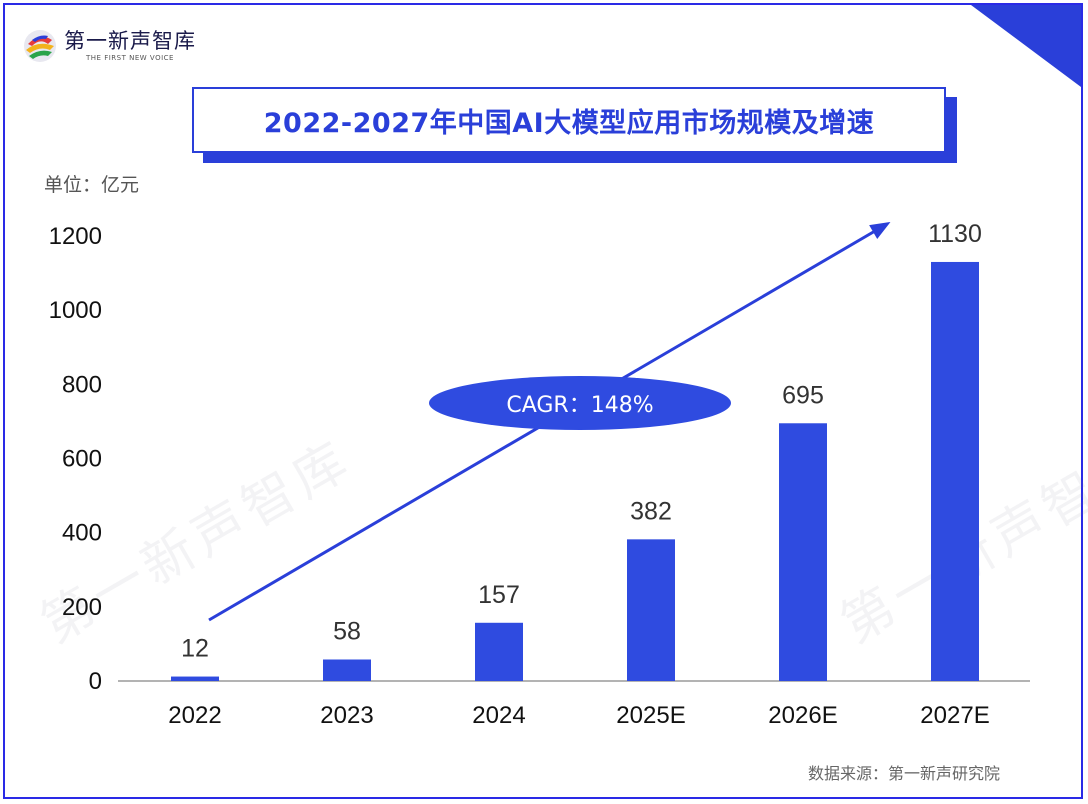  I want to click on cagr-badge, so click(580, 403).